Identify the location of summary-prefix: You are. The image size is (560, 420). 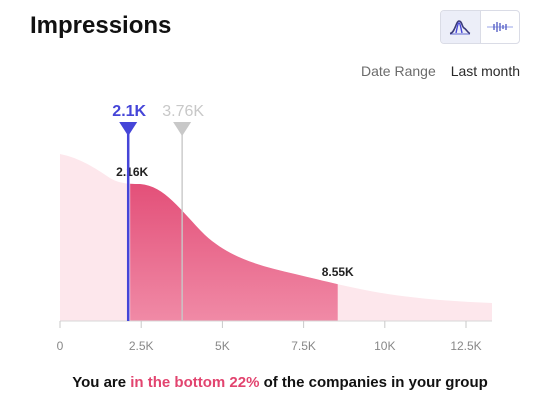
(101, 382).